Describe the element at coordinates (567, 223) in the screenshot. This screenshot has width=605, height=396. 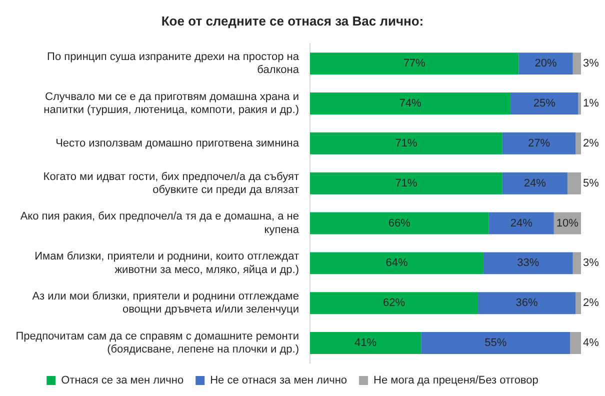
I see `data-label: 10%` at that location.